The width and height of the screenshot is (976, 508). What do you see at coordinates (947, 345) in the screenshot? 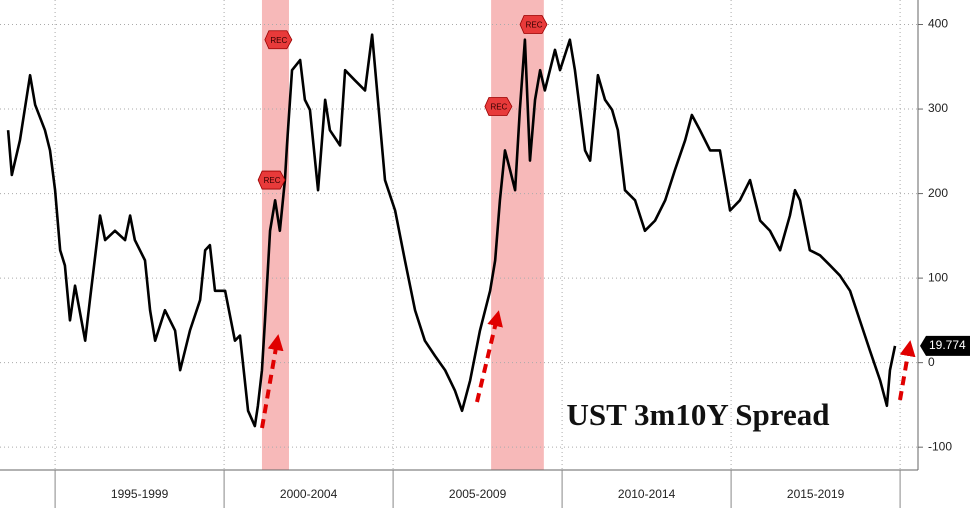
I see `last-value-label: 19.774` at bounding box center [947, 345].